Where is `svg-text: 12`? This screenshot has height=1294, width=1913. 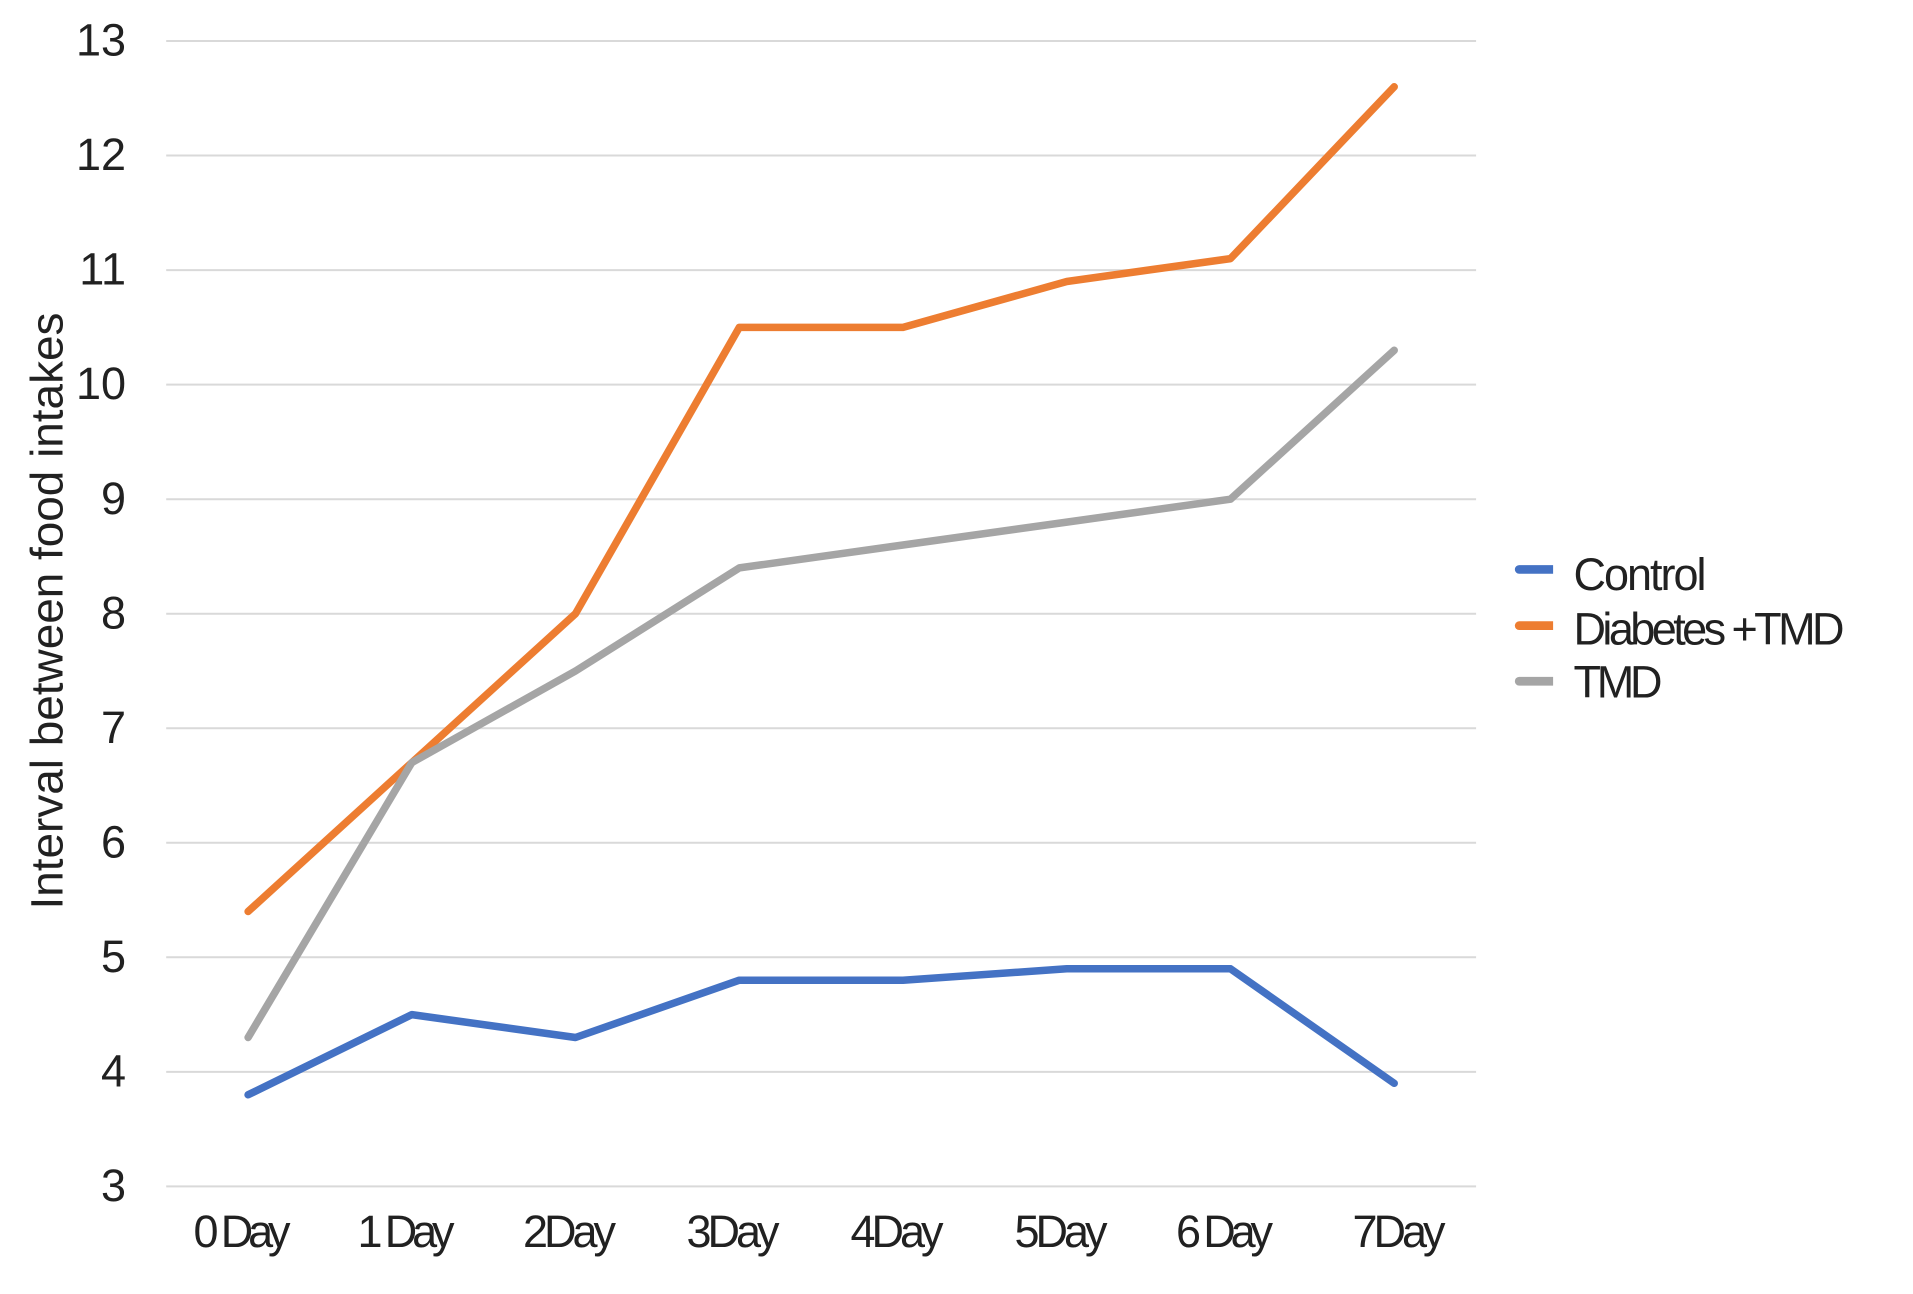
svg-text: 12 is located at coordinates (101, 154).